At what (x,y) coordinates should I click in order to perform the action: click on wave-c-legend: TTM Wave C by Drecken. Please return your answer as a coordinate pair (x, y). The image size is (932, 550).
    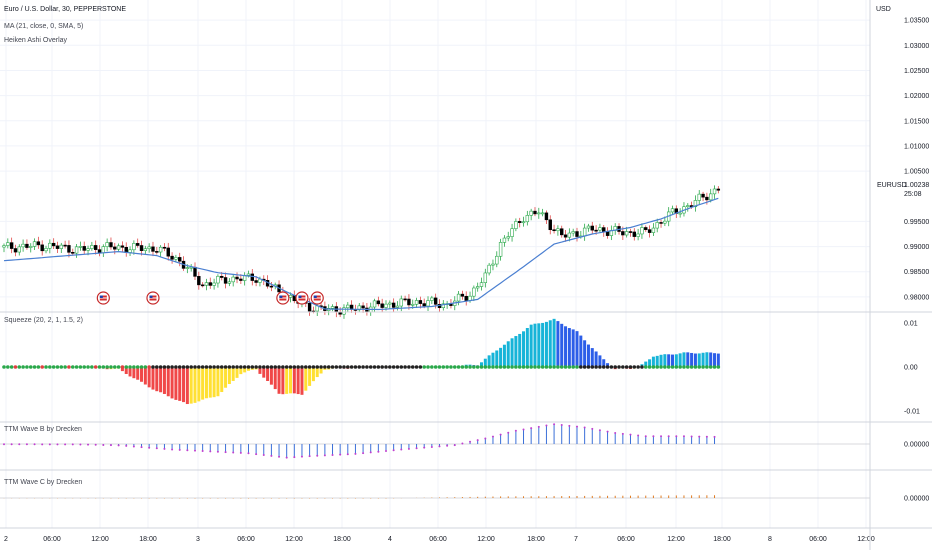
    Looking at the image, I should click on (43, 482).